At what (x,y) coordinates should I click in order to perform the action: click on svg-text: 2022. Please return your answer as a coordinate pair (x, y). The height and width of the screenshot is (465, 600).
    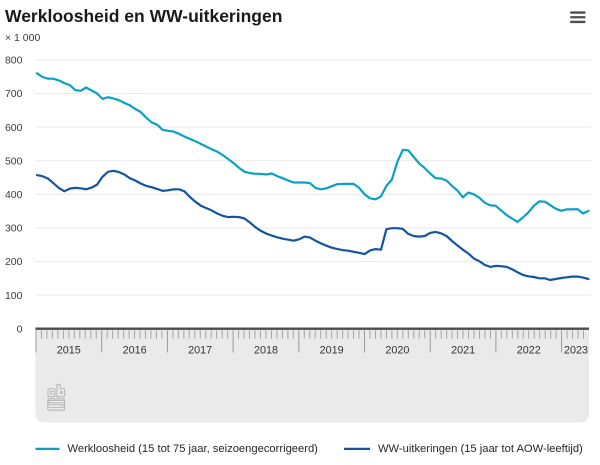
    Looking at the image, I should click on (529, 351).